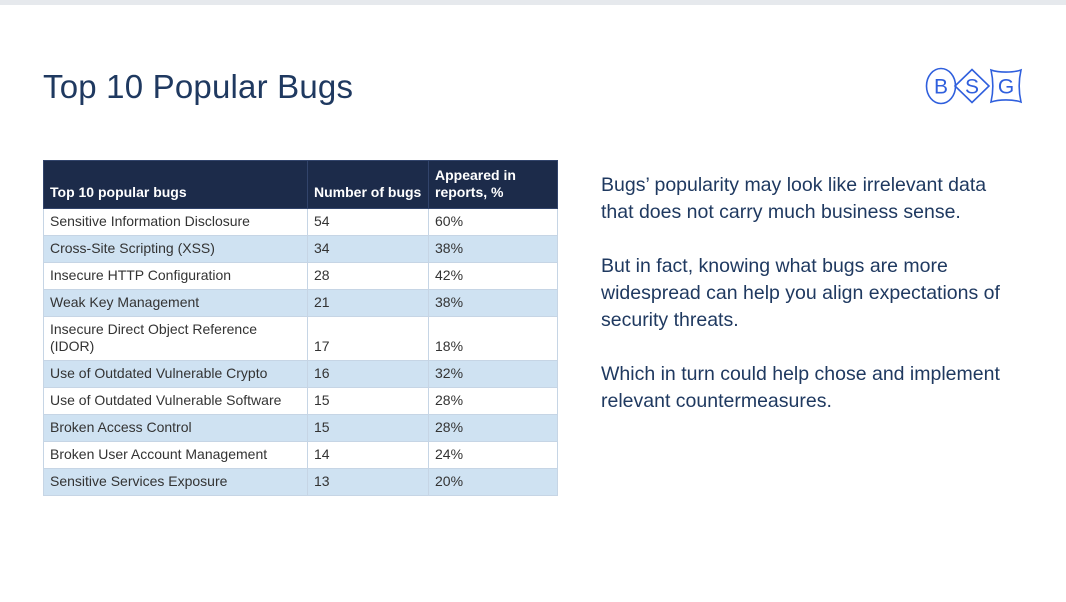  What do you see at coordinates (493, 374) in the screenshot?
I see `cell-bug-percent: 32%` at bounding box center [493, 374].